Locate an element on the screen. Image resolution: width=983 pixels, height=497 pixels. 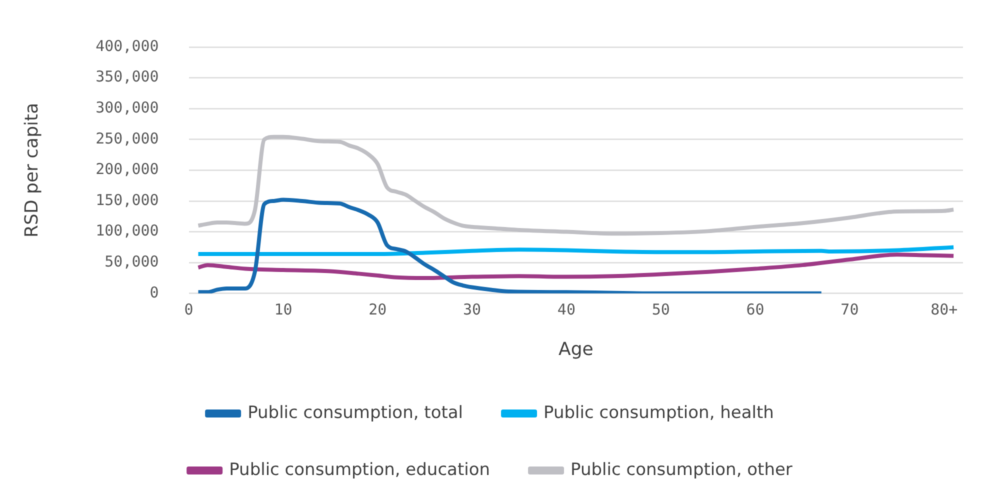
x-axis-title: Age is located at coordinates (576, 349).